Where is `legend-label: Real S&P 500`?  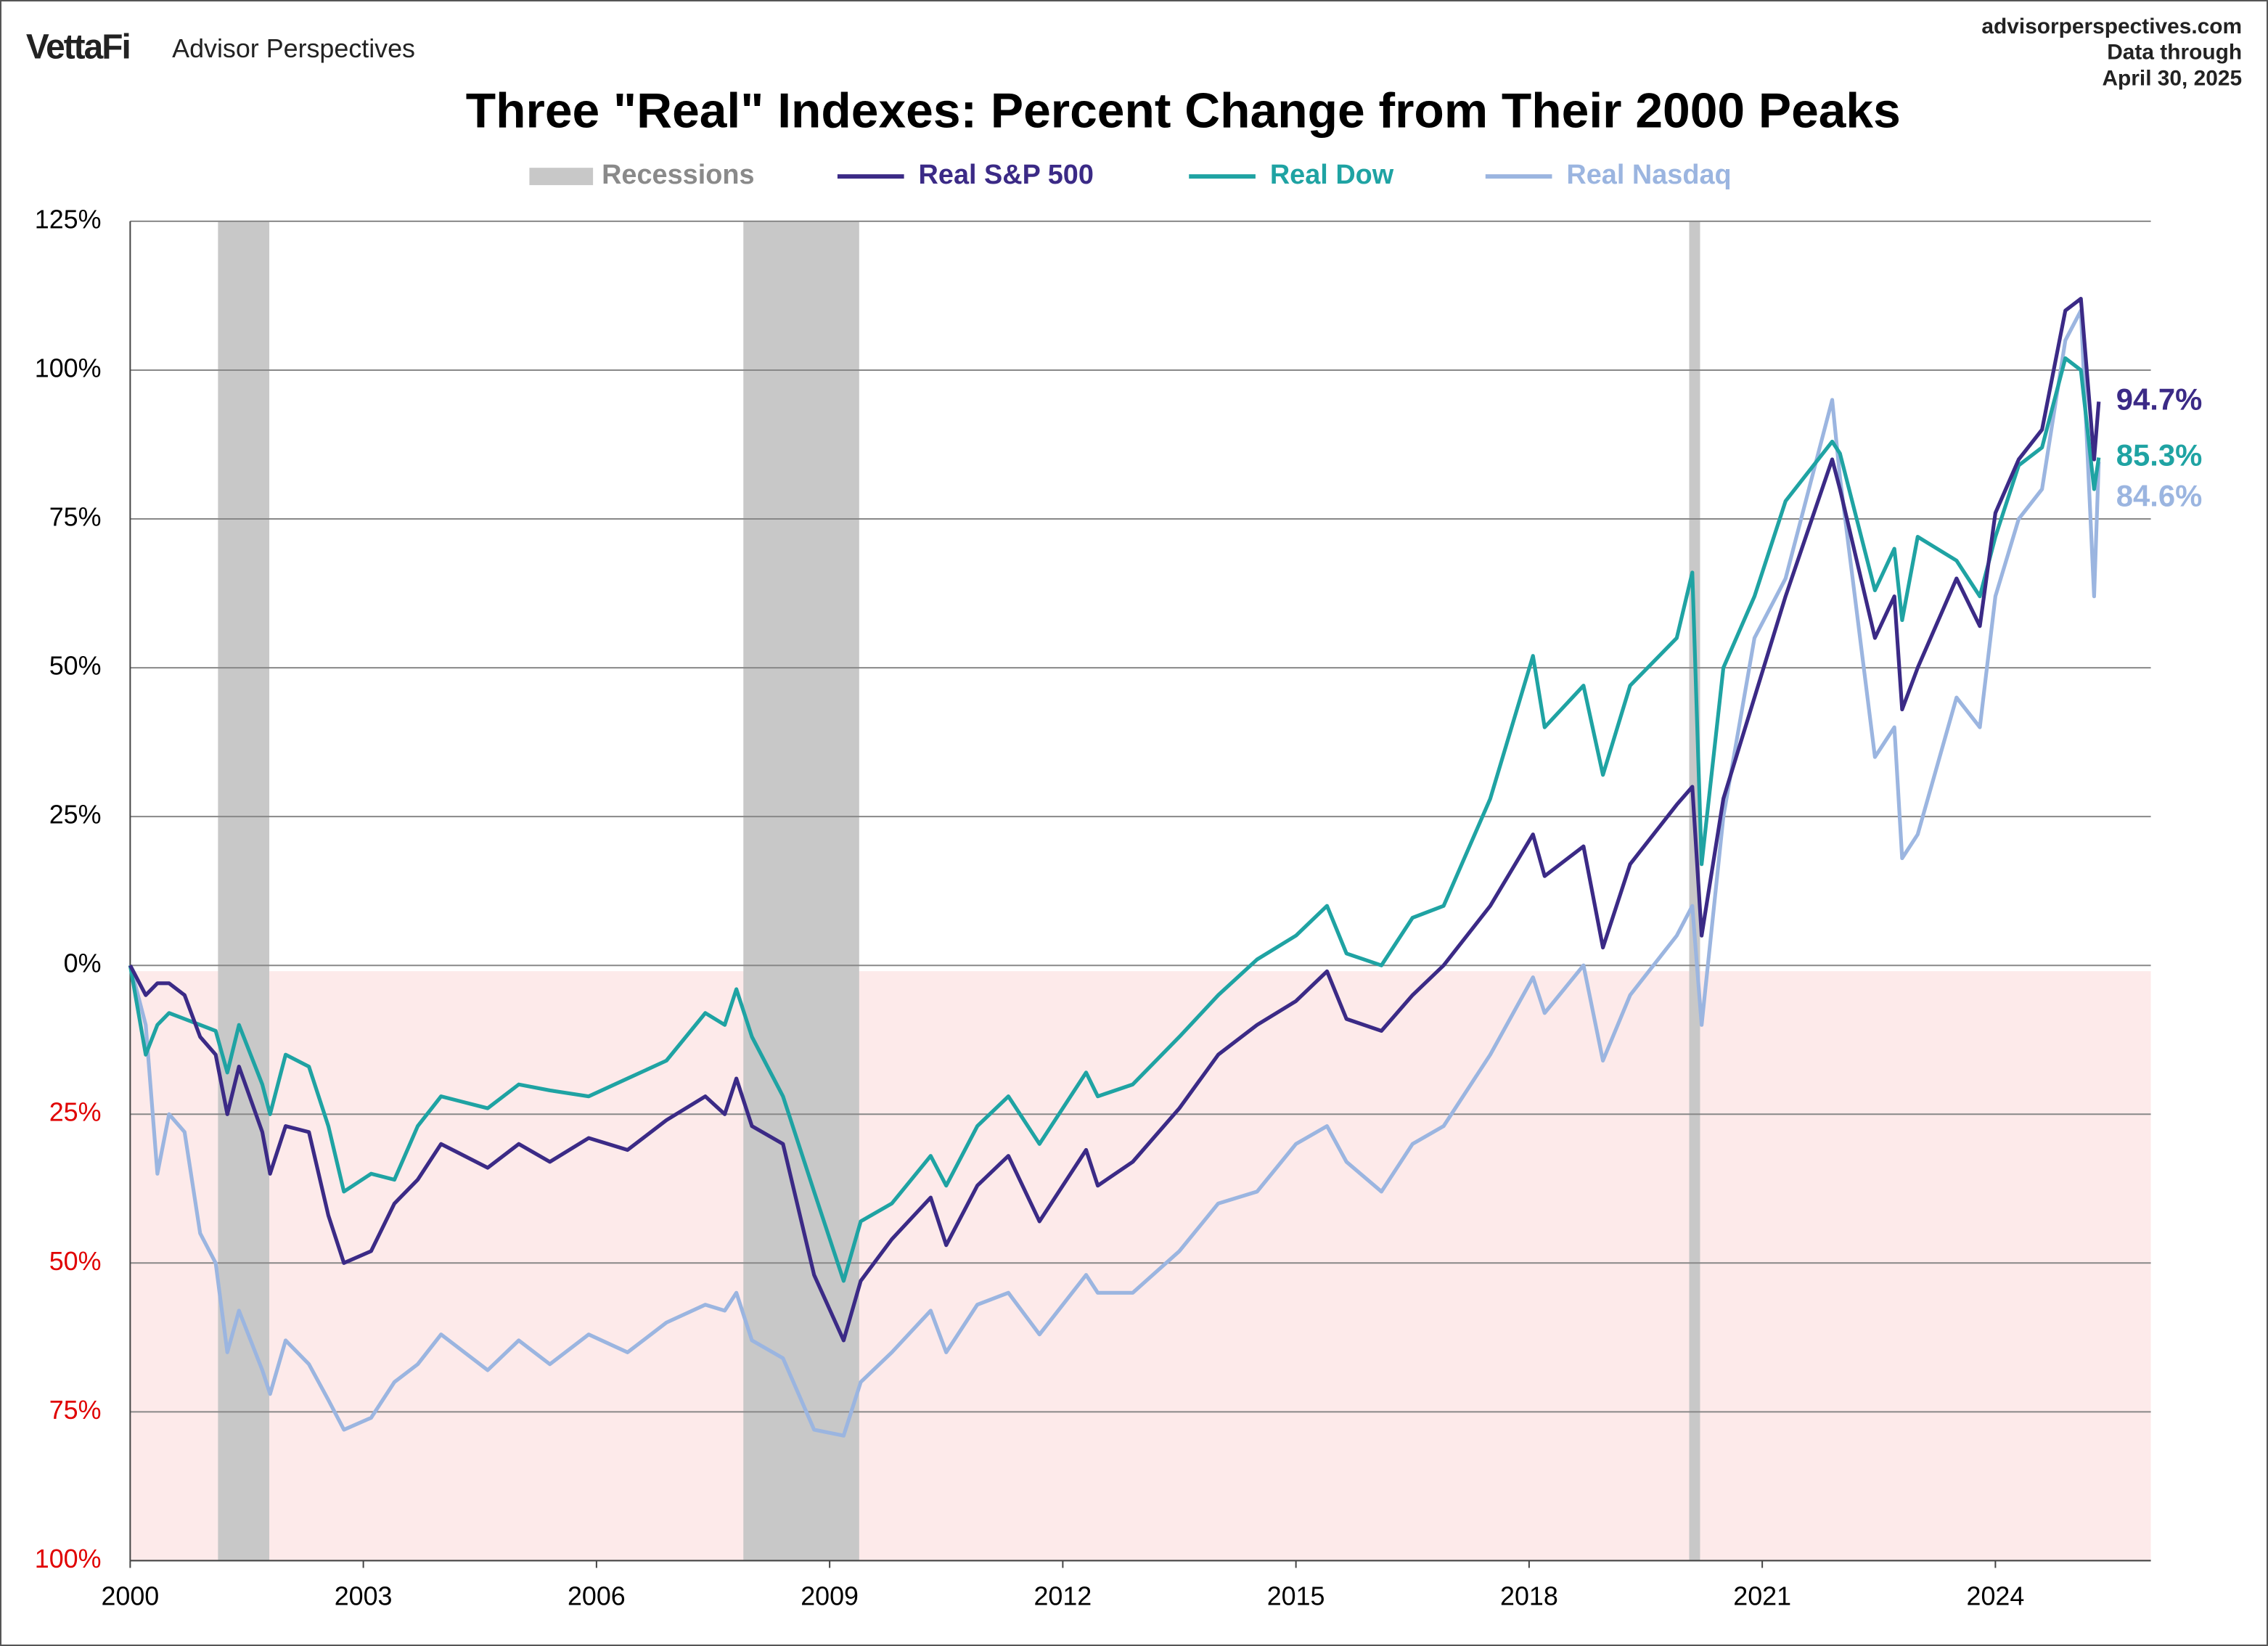
legend-label: Real S&P 500 is located at coordinates (1006, 175).